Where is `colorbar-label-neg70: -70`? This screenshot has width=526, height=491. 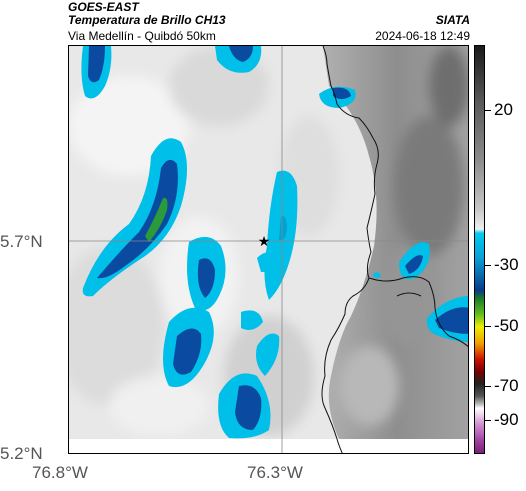 colorbar-label-neg70: -70 is located at coordinates (506, 385).